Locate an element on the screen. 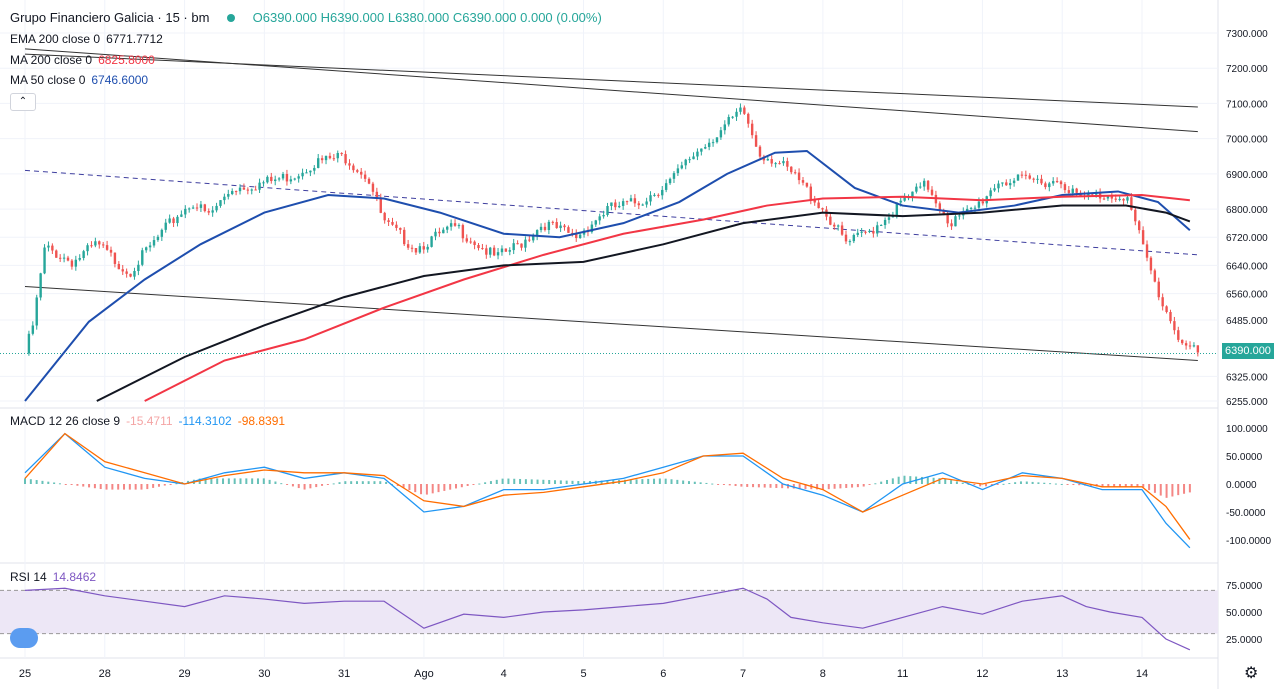 This screenshot has width=1280, height=689. ma50-label: MA 50 close 0 is located at coordinates (48, 80).